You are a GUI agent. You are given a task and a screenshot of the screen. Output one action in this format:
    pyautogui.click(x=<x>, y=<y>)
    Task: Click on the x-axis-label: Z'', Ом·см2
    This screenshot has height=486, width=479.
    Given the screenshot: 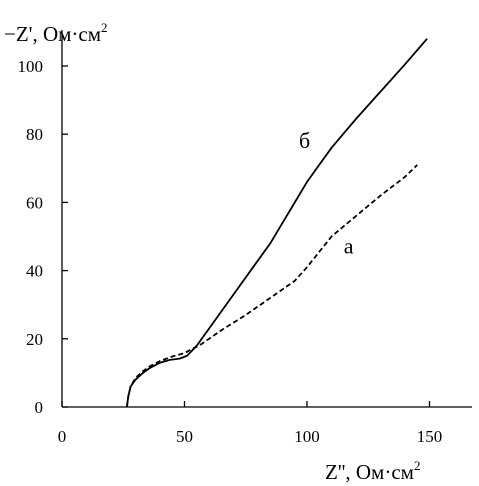 What is the action you would take?
    pyautogui.click(x=372, y=471)
    